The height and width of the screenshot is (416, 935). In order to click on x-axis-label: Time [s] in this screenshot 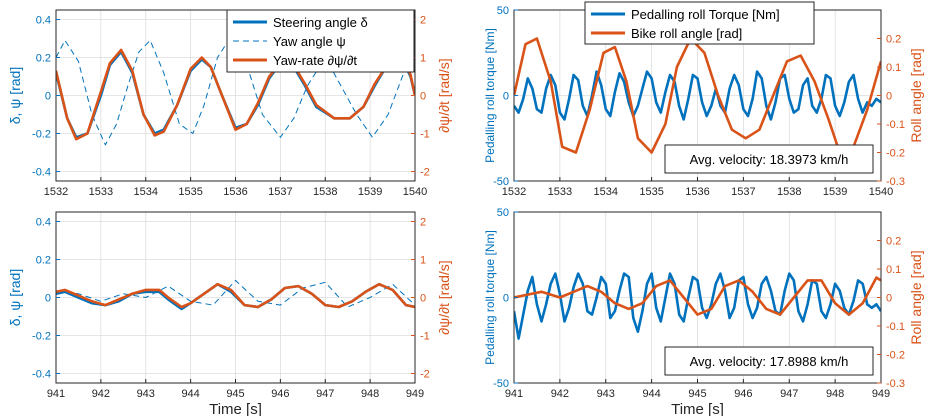, I will do `click(235, 408)`.